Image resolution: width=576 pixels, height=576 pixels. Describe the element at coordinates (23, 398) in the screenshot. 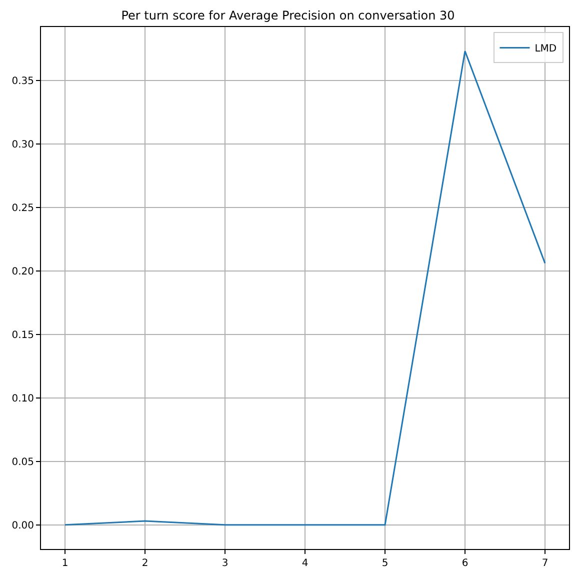

I see `y-tick-label: 0.10` at that location.